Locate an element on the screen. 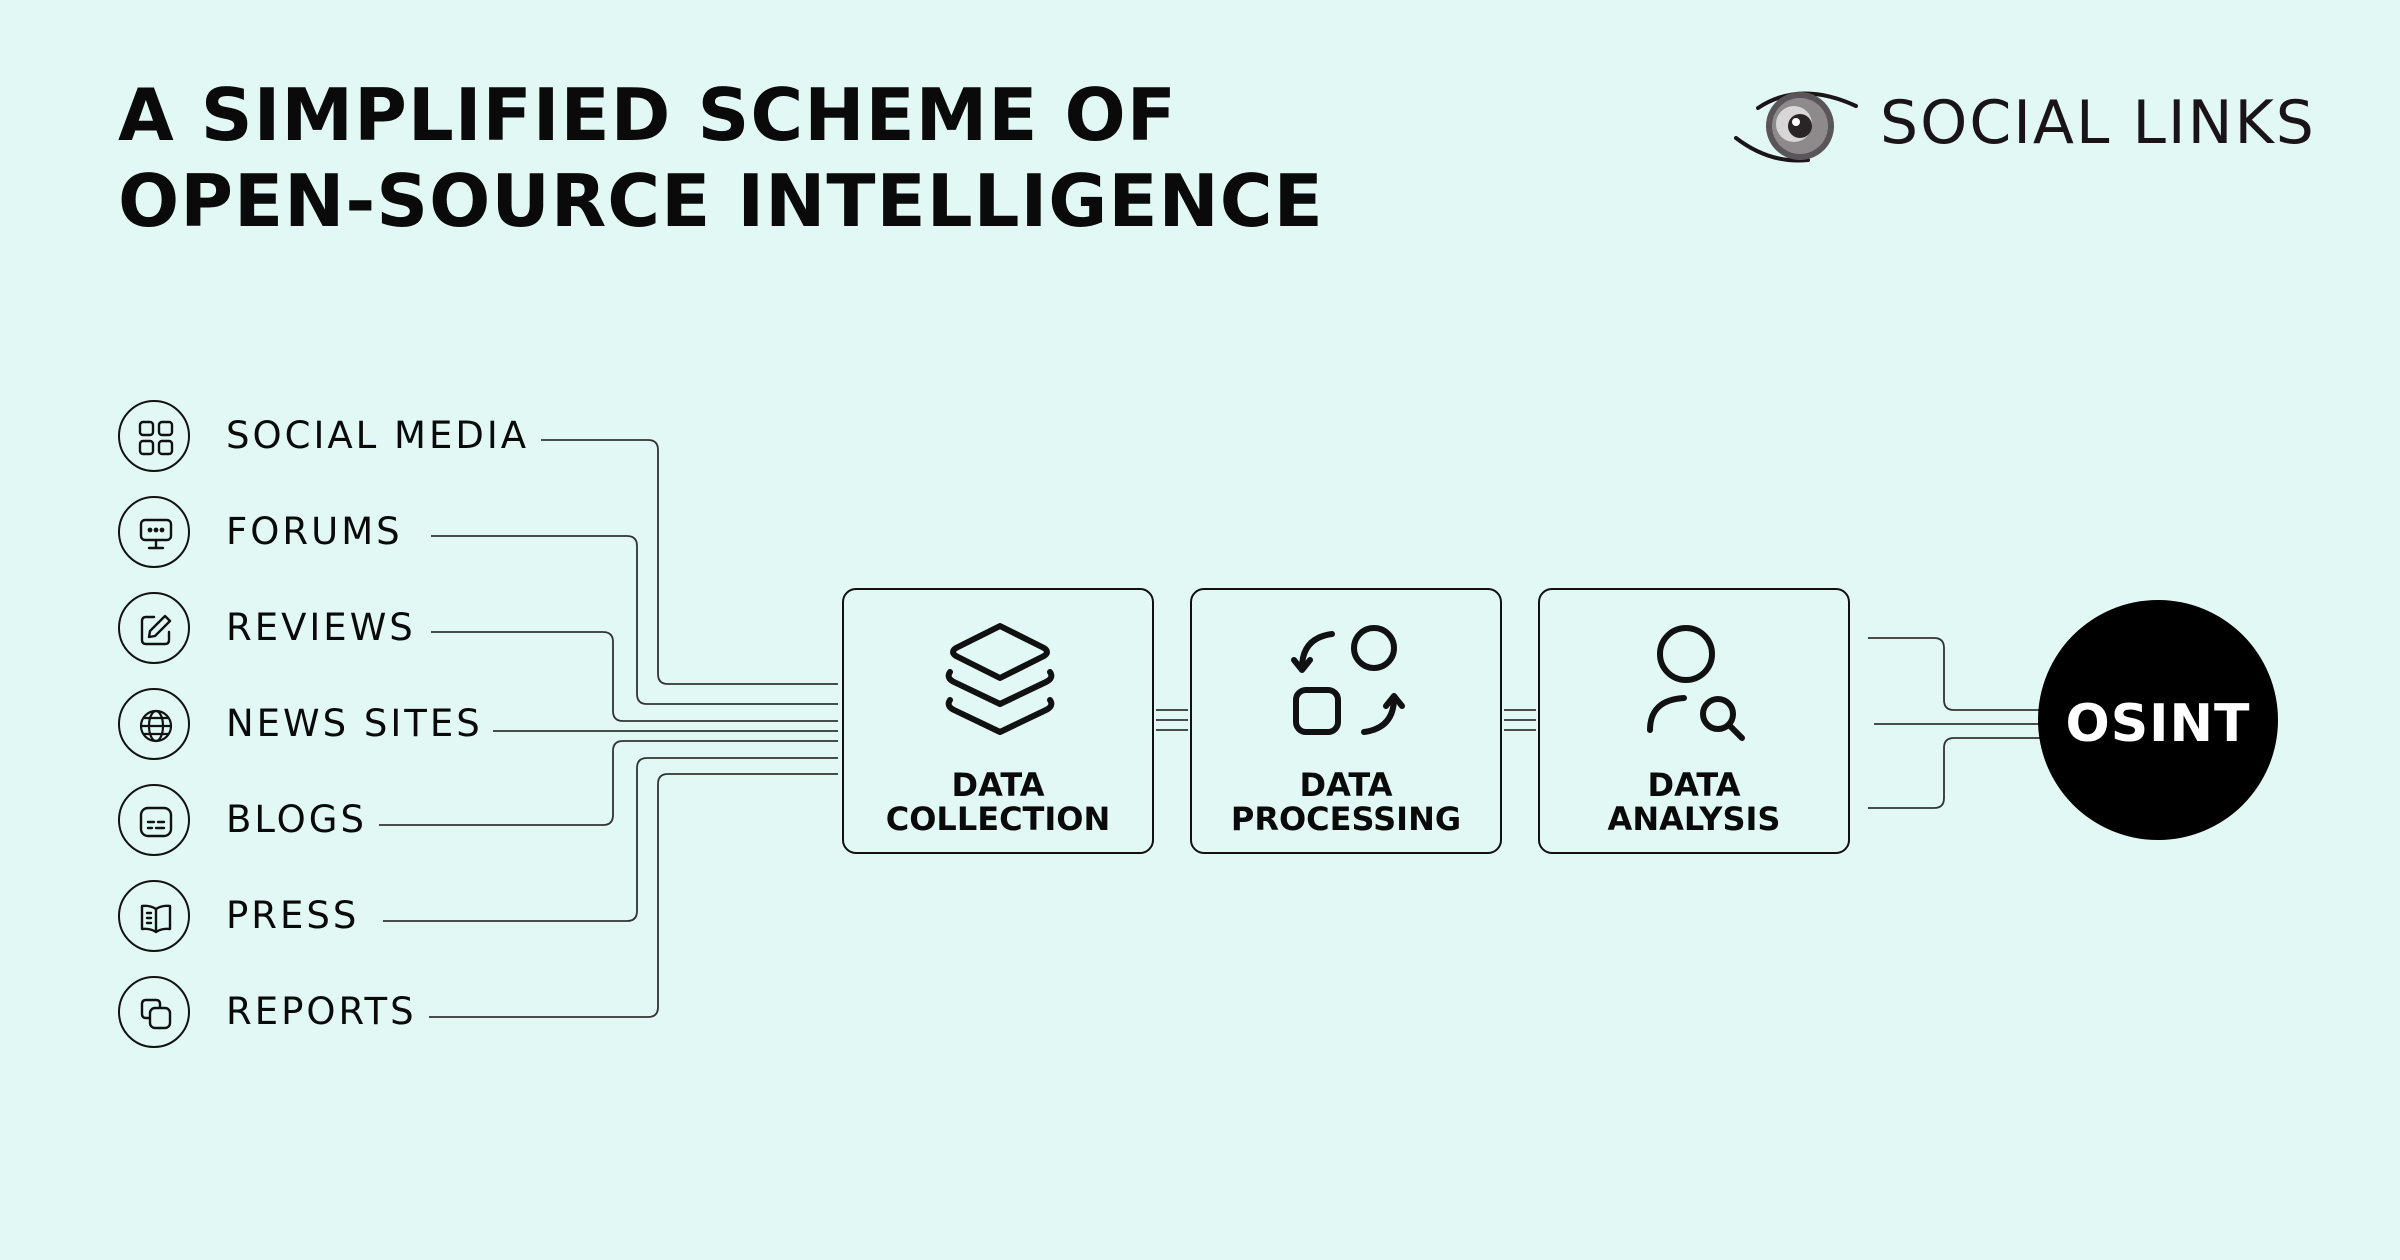 The width and height of the screenshot is (2400, 1260). stage-label-line-2: ANALYSIS is located at coordinates (1694, 819).